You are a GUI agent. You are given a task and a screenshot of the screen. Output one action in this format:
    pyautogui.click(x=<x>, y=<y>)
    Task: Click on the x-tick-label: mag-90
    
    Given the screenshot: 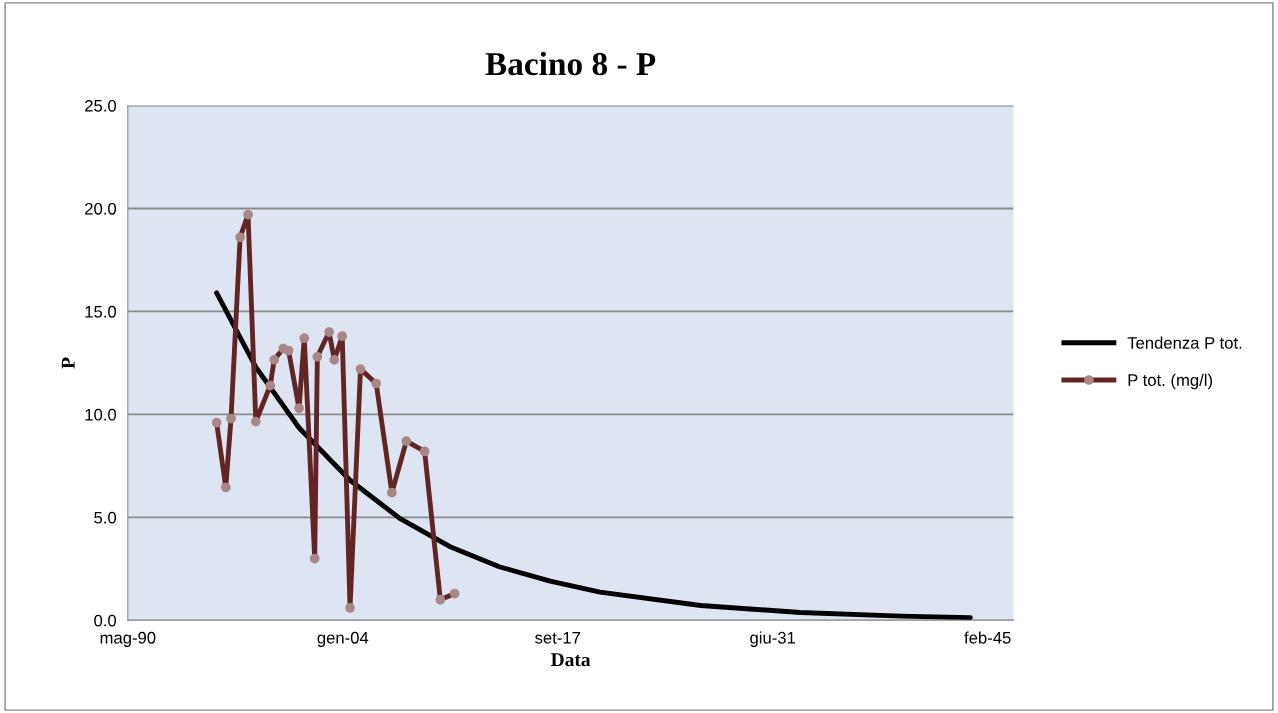 What is the action you would take?
    pyautogui.click(x=128, y=639)
    